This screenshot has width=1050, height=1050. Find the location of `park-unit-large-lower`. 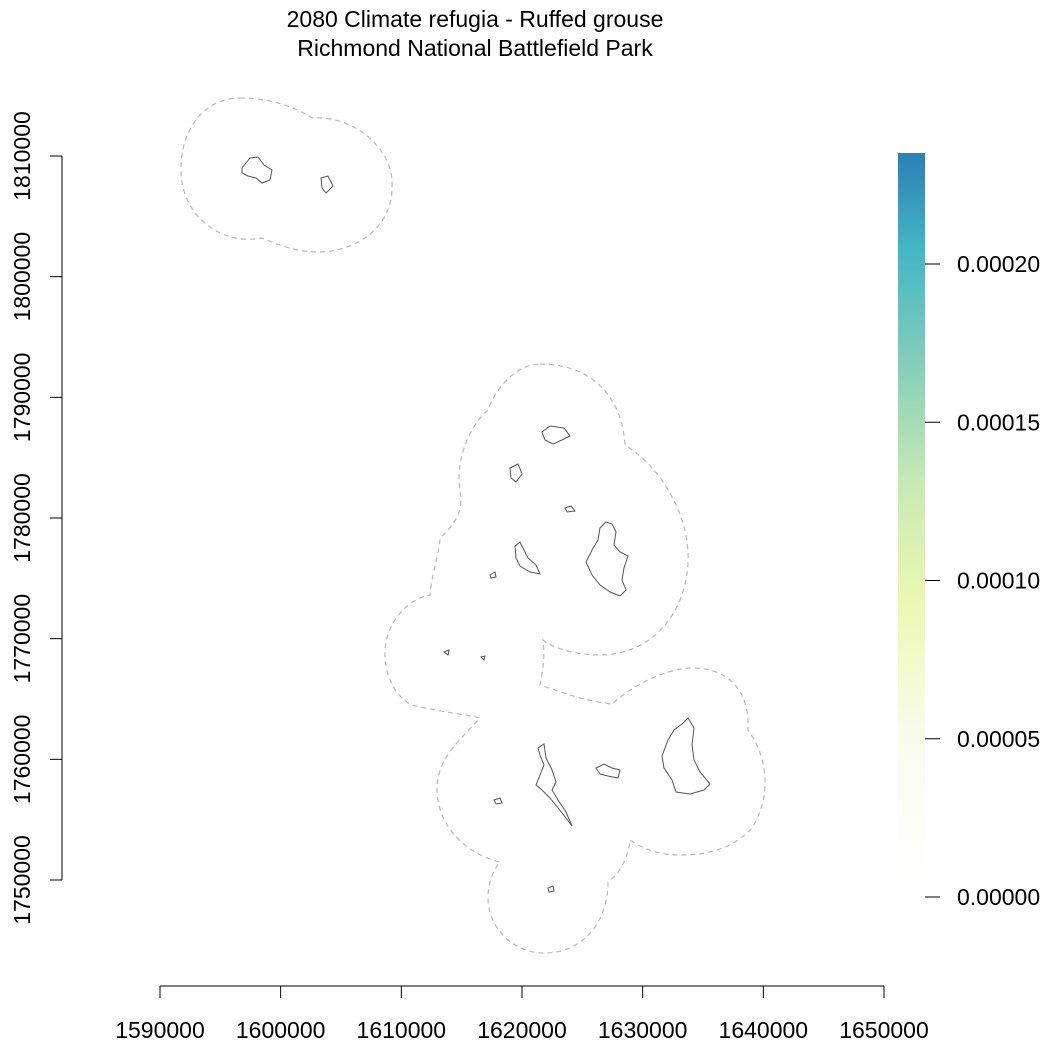

park-unit-large-lower is located at coordinates (686, 756).